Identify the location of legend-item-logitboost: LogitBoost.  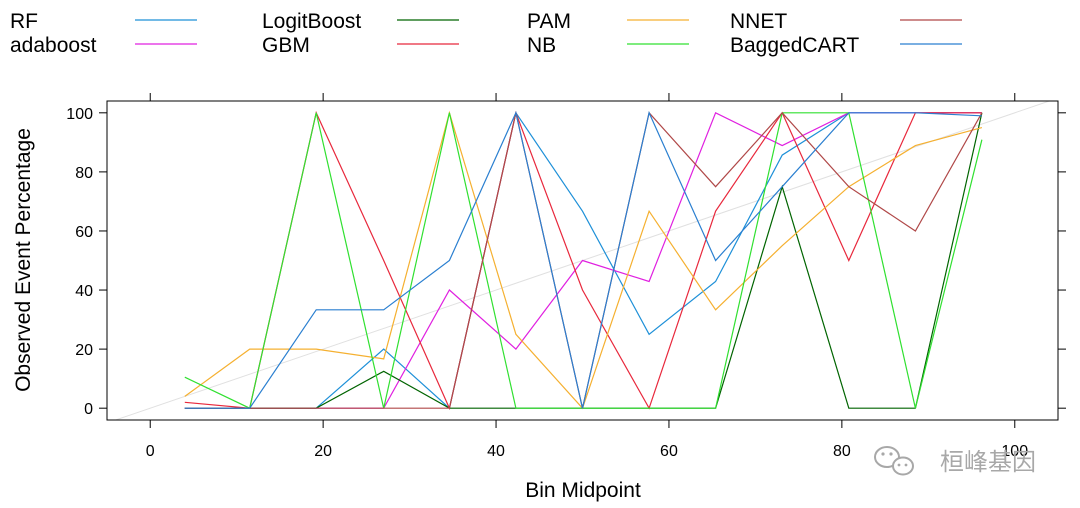
(360, 21).